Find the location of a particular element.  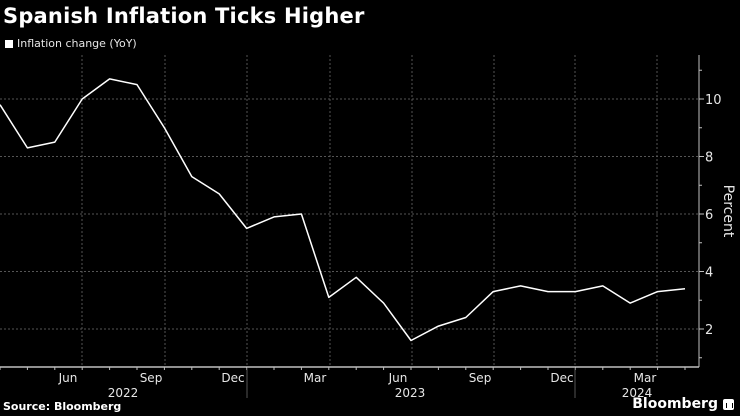

year-label: 2023 is located at coordinates (410, 393).